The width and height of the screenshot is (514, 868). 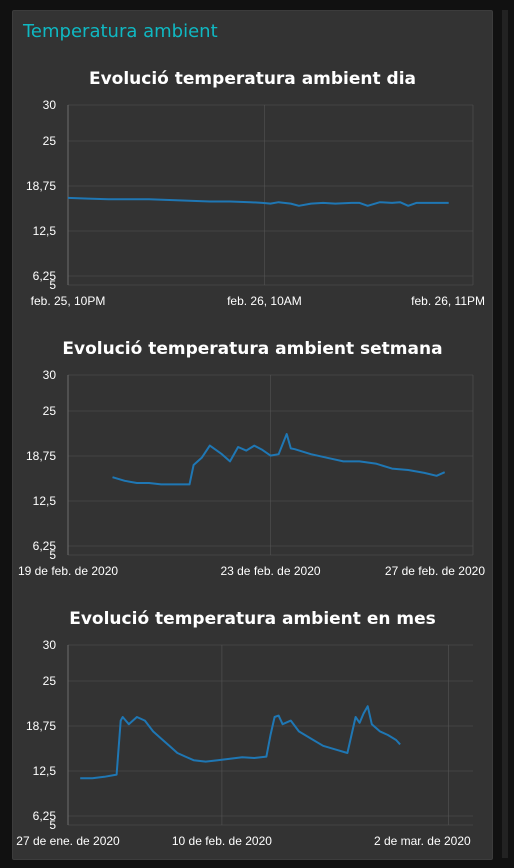 I want to click on x-tick-label: feb. 26, 10AM, so click(x=264, y=301).